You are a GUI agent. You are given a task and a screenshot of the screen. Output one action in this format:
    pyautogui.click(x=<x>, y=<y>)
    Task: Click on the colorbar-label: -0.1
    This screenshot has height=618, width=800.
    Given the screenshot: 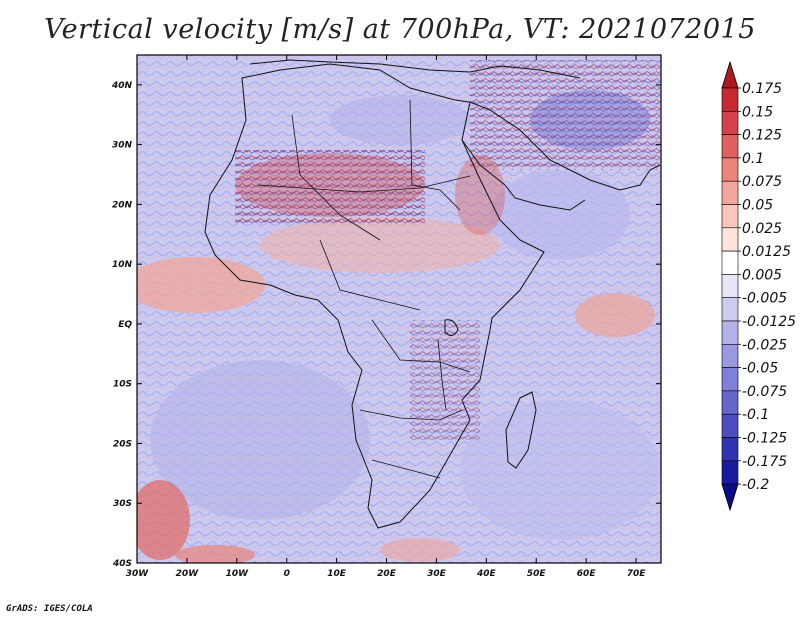 What is the action you would take?
    pyautogui.click(x=755, y=415)
    